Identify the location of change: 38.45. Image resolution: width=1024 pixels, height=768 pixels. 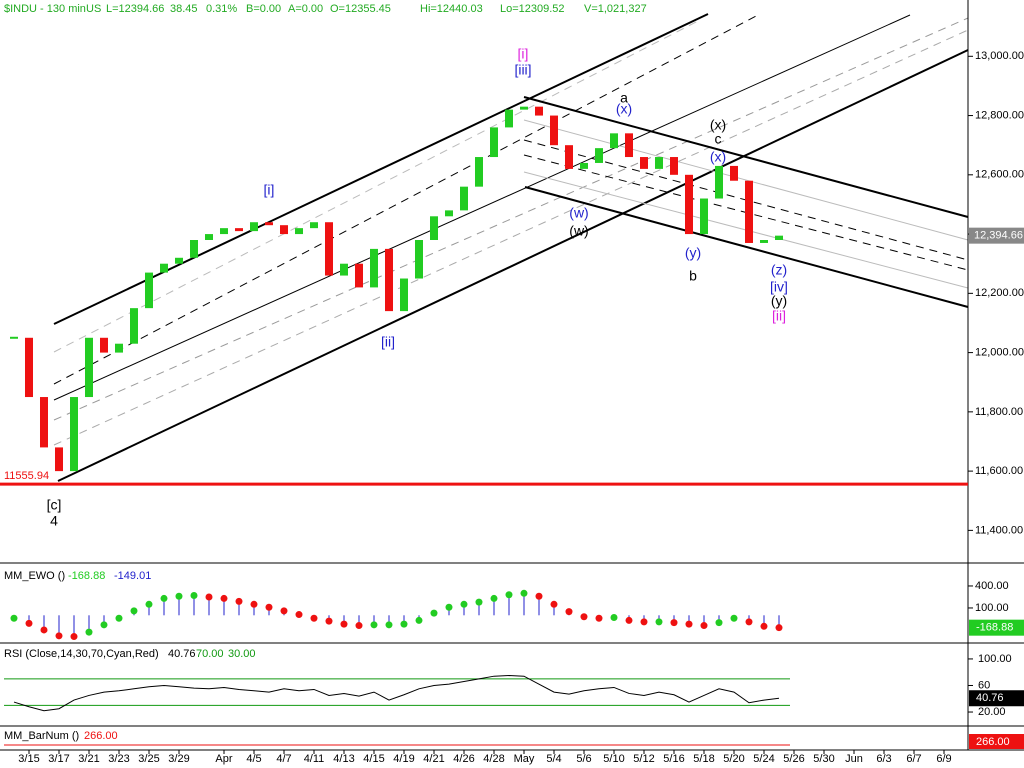
(184, 9).